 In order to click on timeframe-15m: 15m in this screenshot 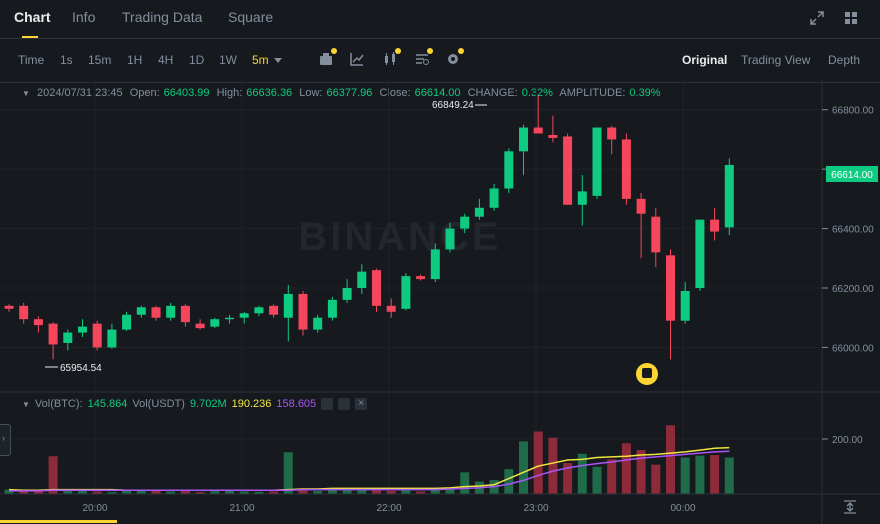, I will do `click(100, 60)`.